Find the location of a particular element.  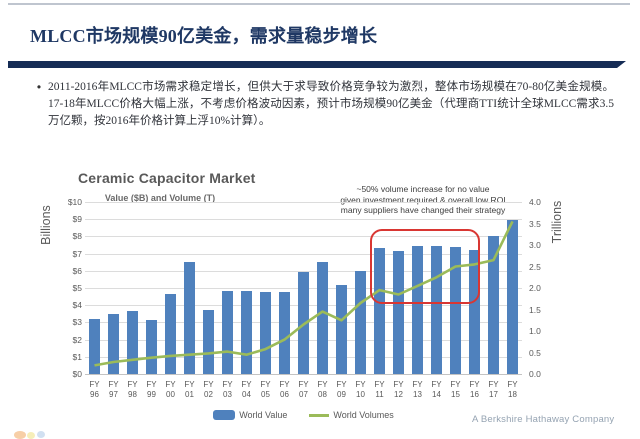

y-tick-left: $7 is located at coordinates (77, 253).